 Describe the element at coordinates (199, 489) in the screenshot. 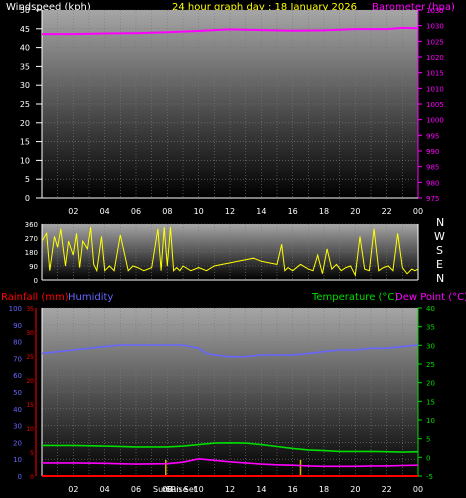

I see `bottom-x-tick-label: 10` at that location.